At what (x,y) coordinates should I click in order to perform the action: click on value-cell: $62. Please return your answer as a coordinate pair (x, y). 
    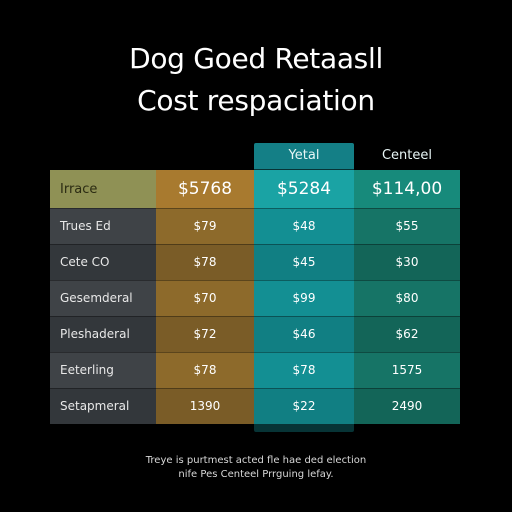
    Looking at the image, I should click on (407, 334).